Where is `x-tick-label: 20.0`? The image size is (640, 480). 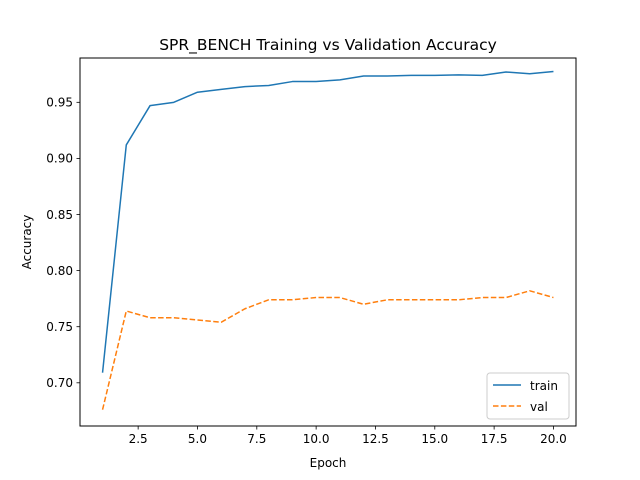
x-tick-label: 20.0 is located at coordinates (553, 439).